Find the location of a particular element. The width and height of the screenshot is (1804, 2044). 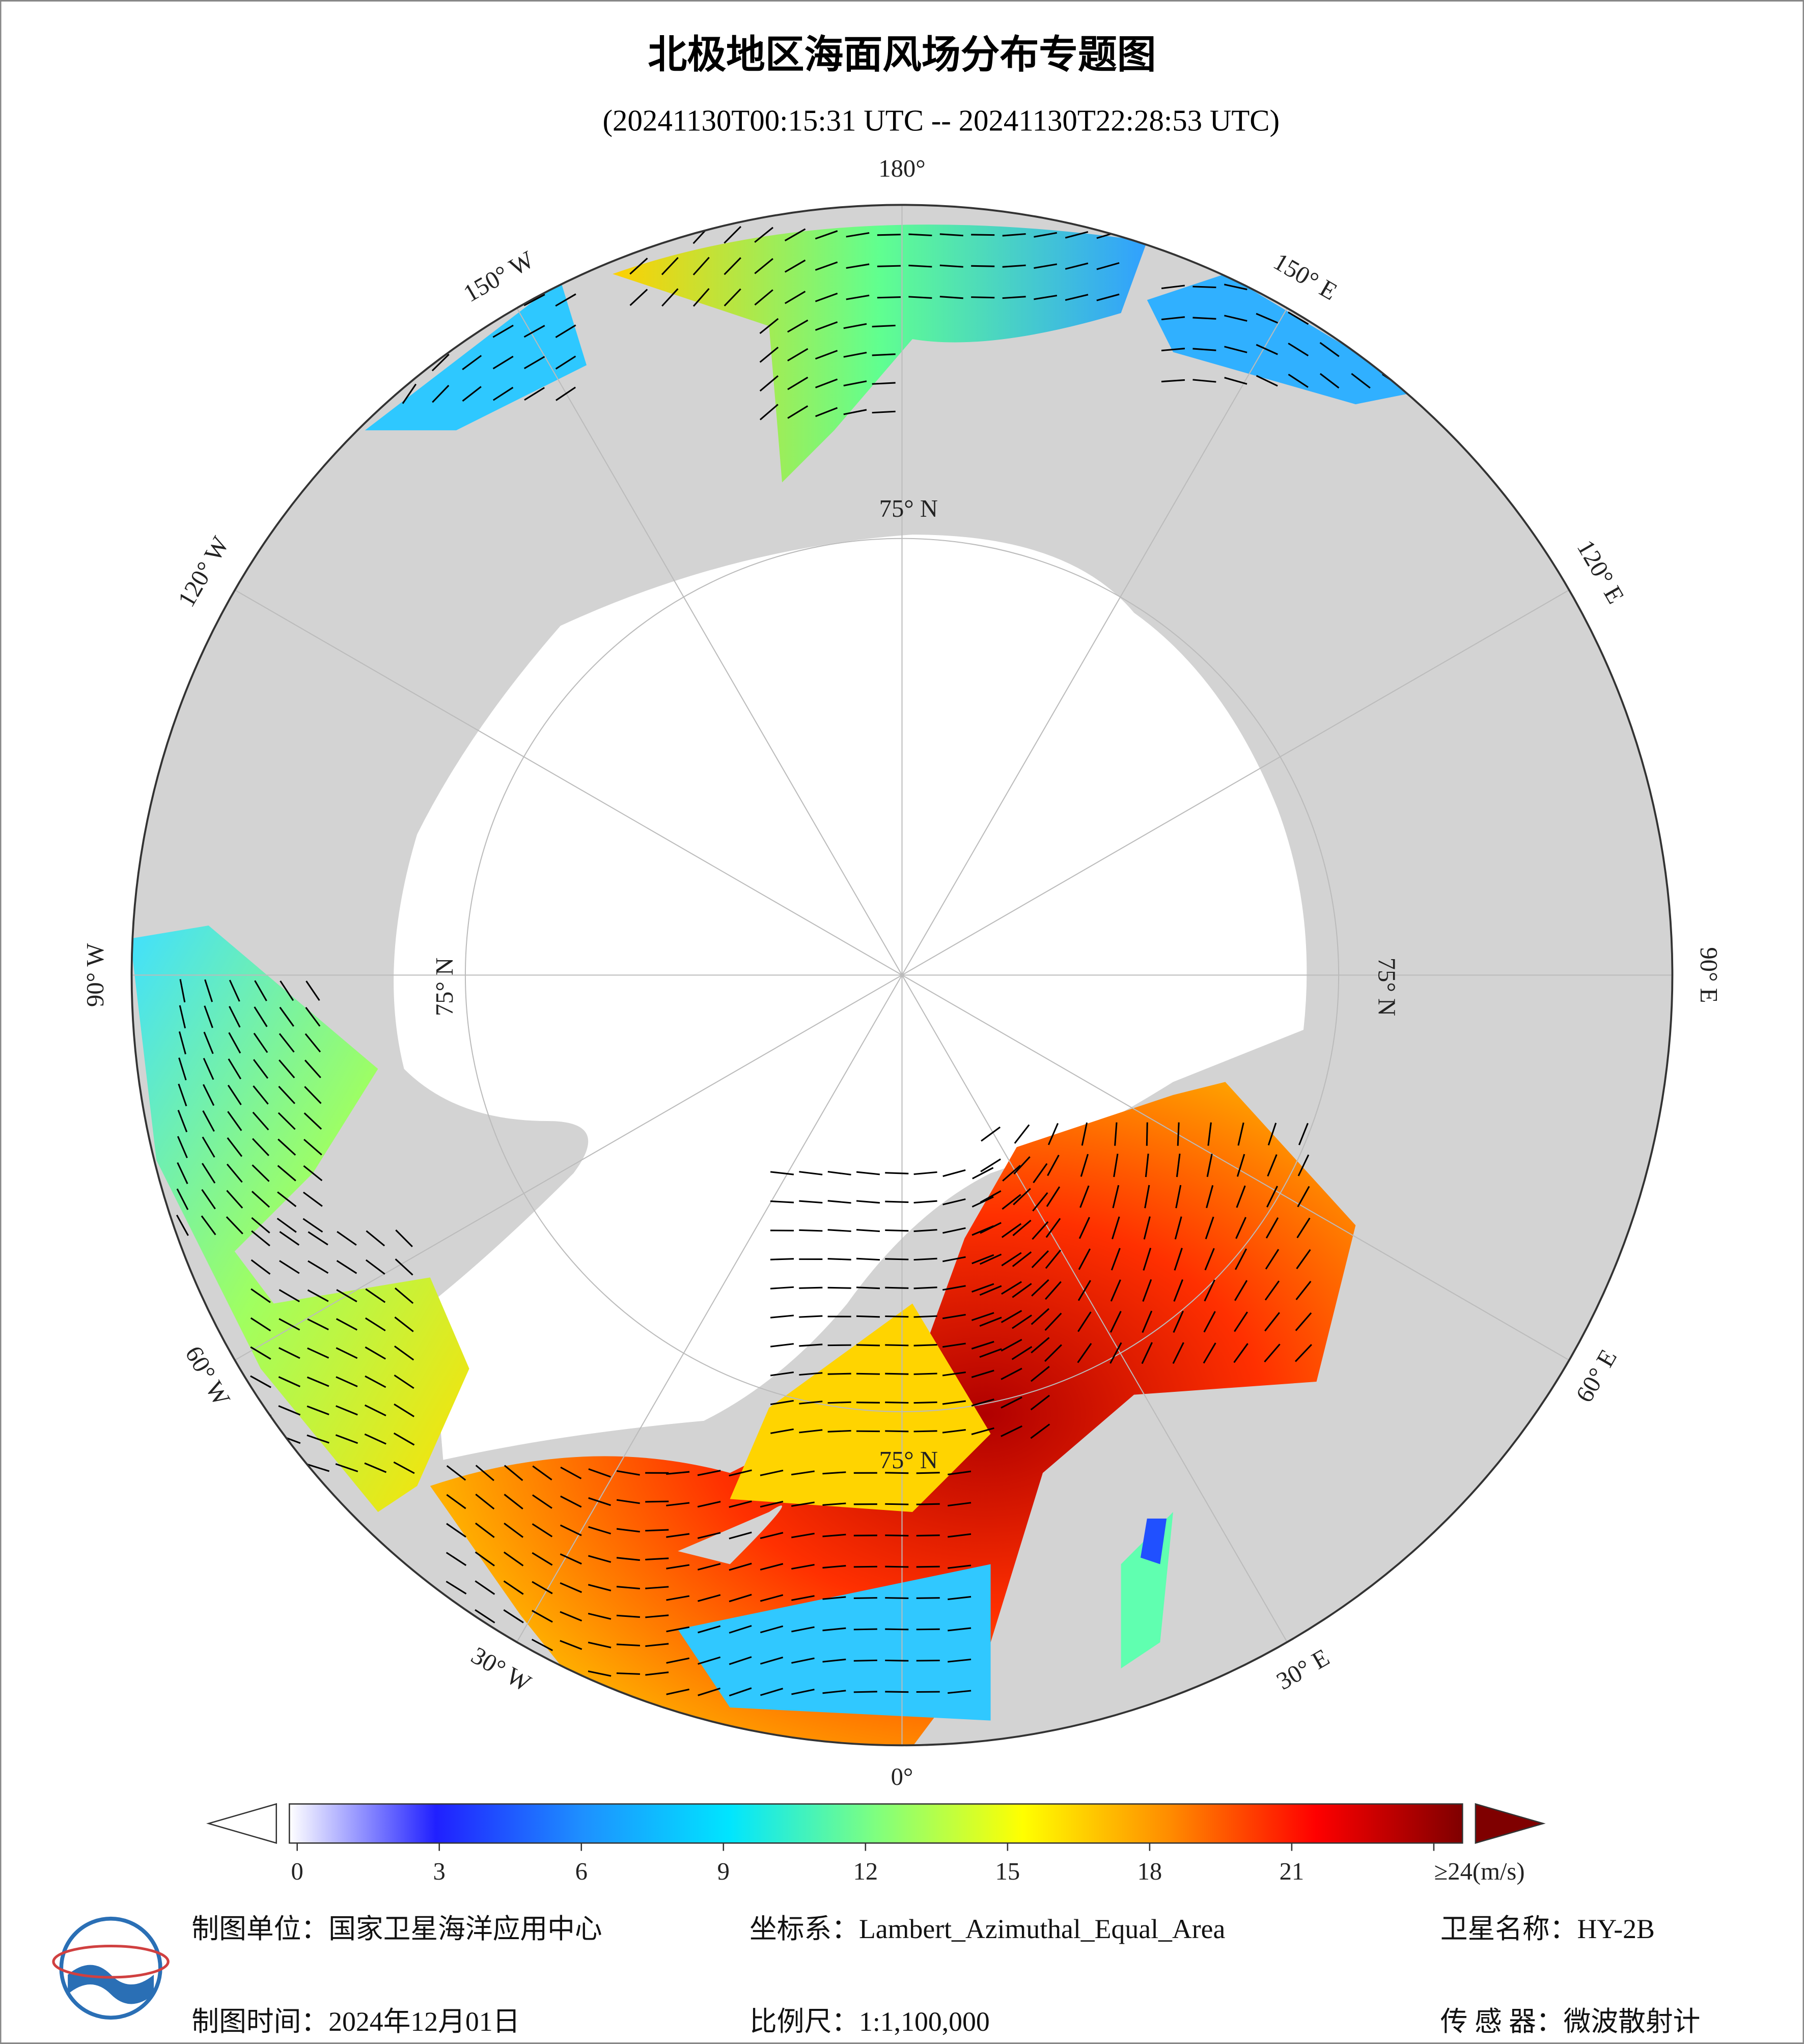

colorbar-tick-label: 9 is located at coordinates (723, 1871).